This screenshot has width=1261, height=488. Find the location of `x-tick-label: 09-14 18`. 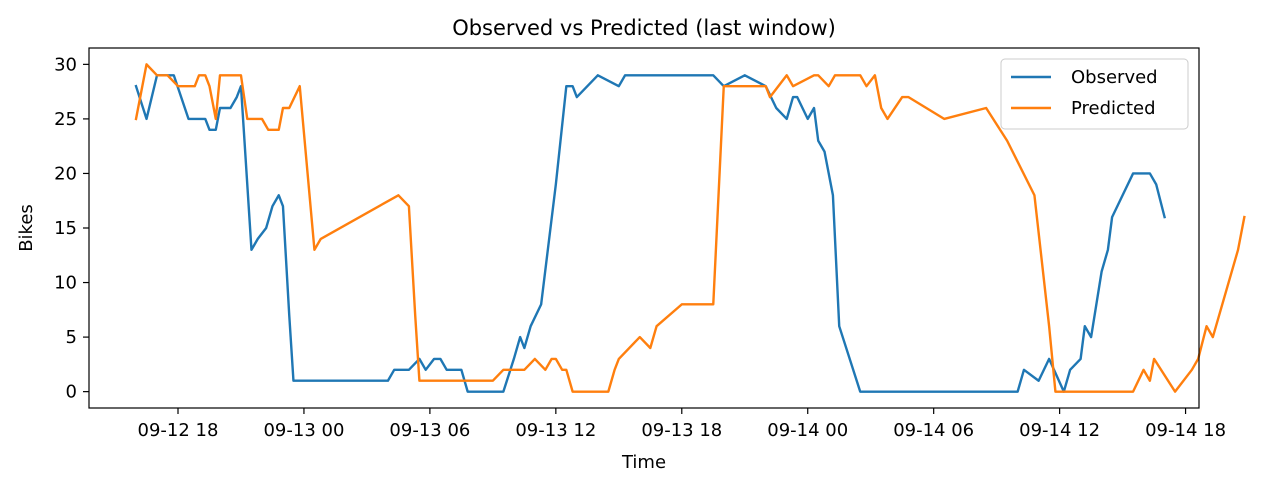

x-tick-label: 09-14 18 is located at coordinates (1185, 430).